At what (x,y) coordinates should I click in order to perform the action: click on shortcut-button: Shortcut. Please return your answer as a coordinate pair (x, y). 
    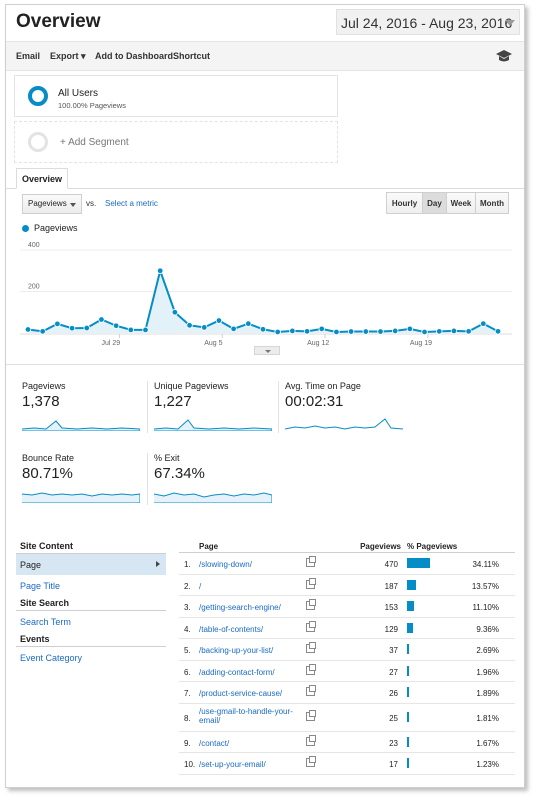
    Looking at the image, I should click on (191, 56).